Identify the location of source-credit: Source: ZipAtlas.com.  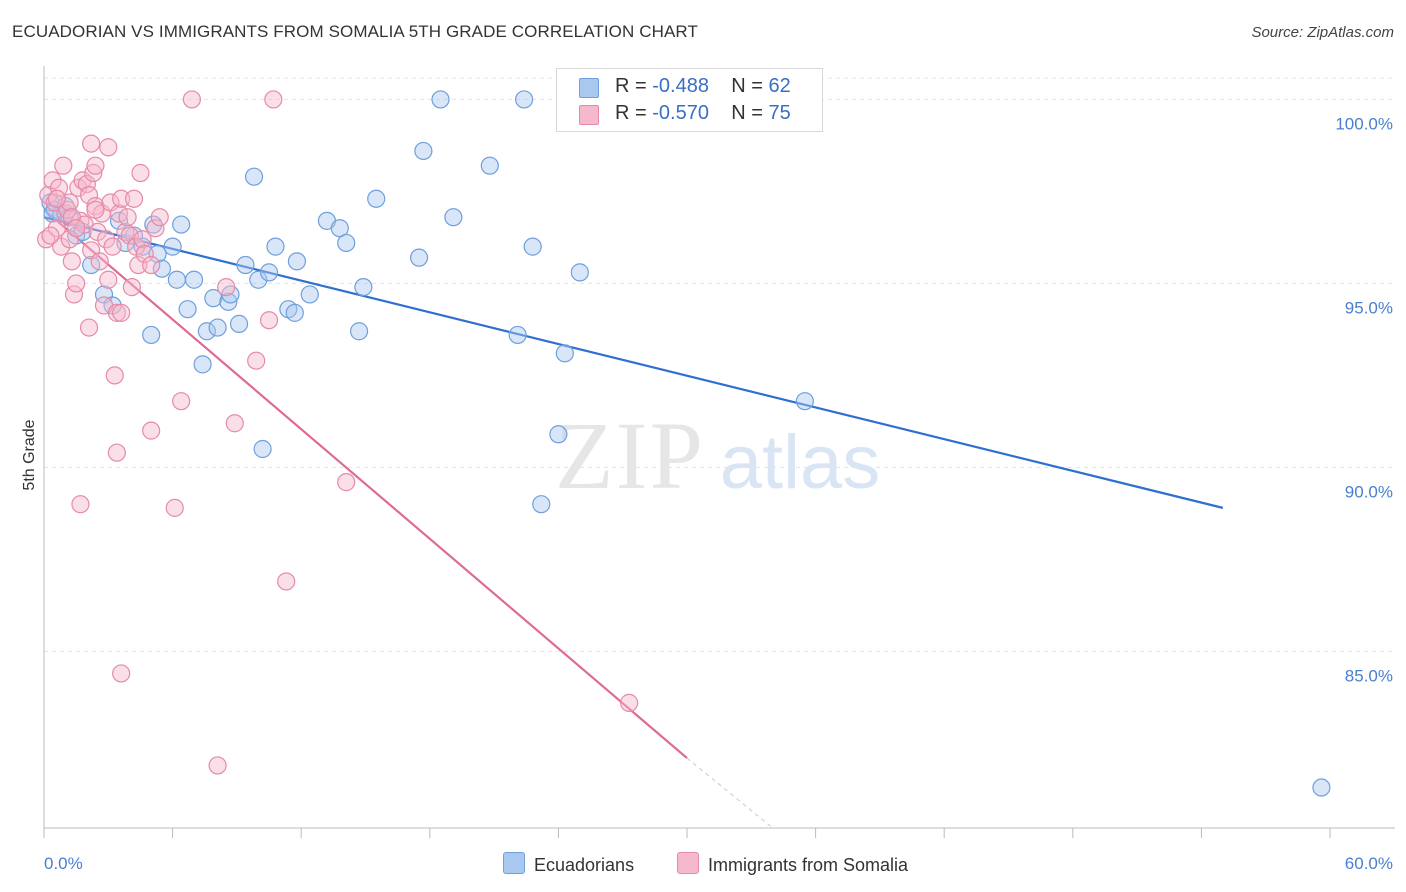
(1322, 32).